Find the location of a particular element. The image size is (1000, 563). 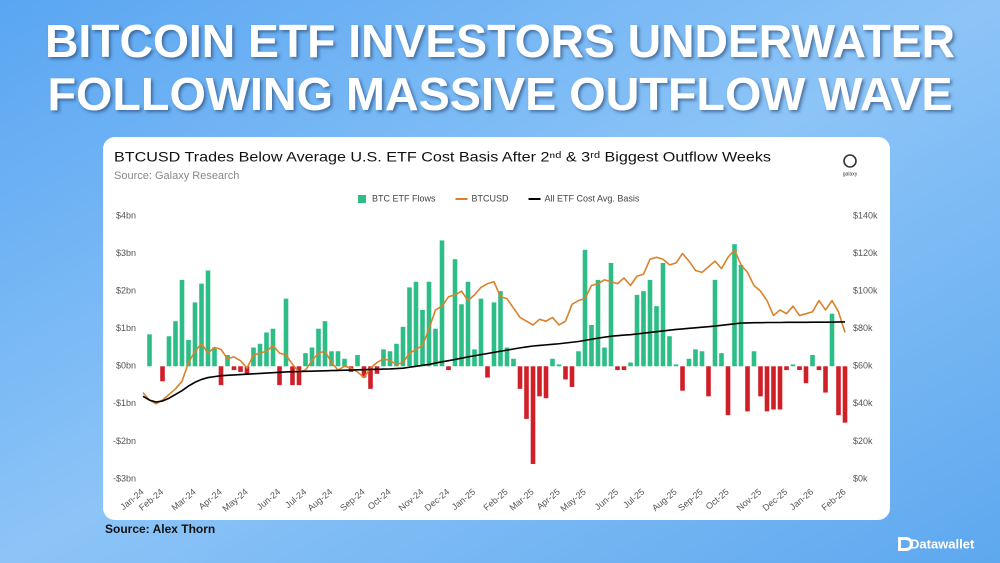

y2-tick-label: $140k is located at coordinates (865, 215).